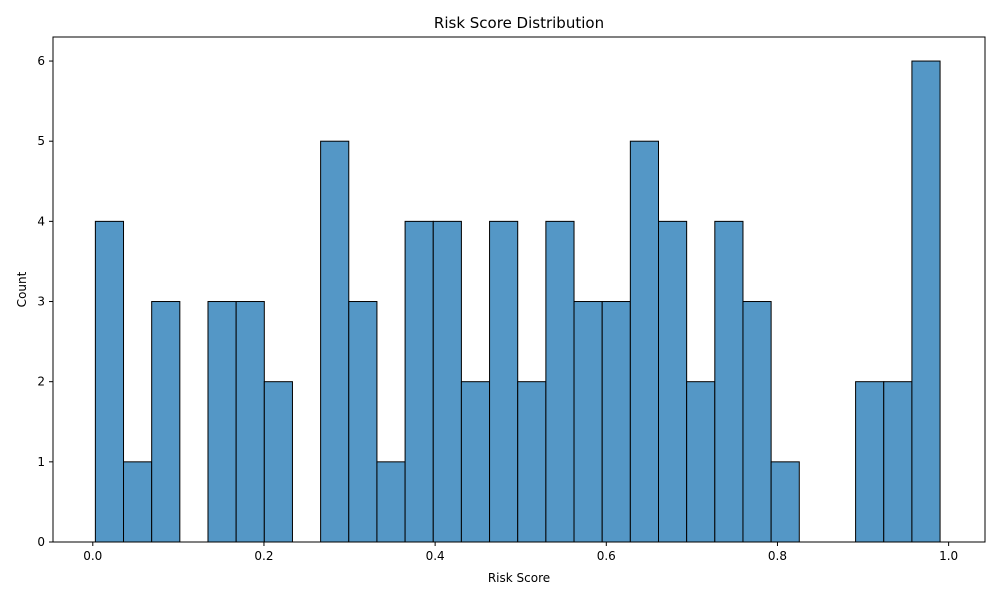 The height and width of the screenshot is (600, 1000). Describe the element at coordinates (92, 556) in the screenshot. I see `x-tick-label: 0.0` at that location.